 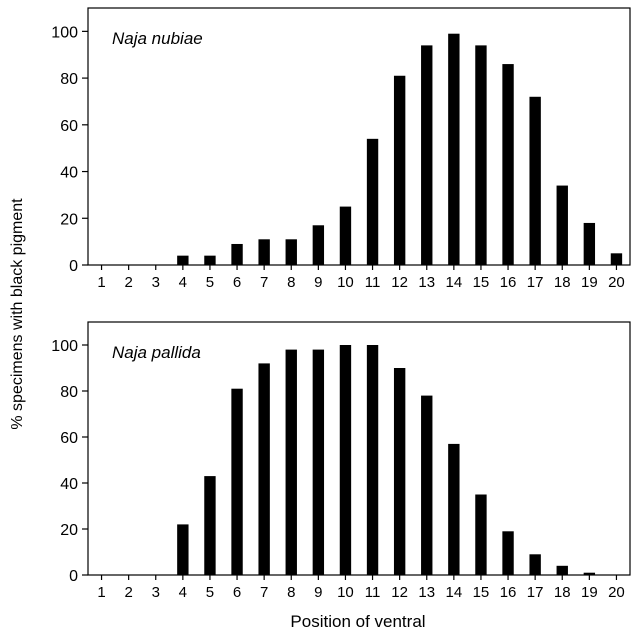 I want to click on chart-1-naja-pallida-xtick-label-7: 7, so click(x=264, y=592).